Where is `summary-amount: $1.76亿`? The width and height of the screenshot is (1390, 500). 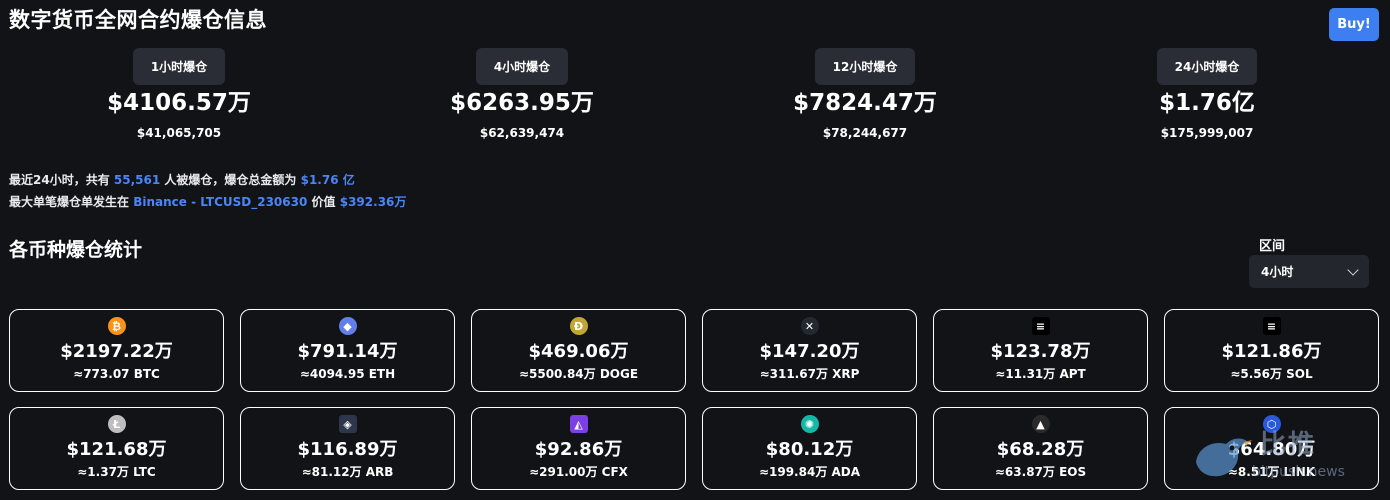
summary-amount: $1.76亿 is located at coordinates (1207, 103).